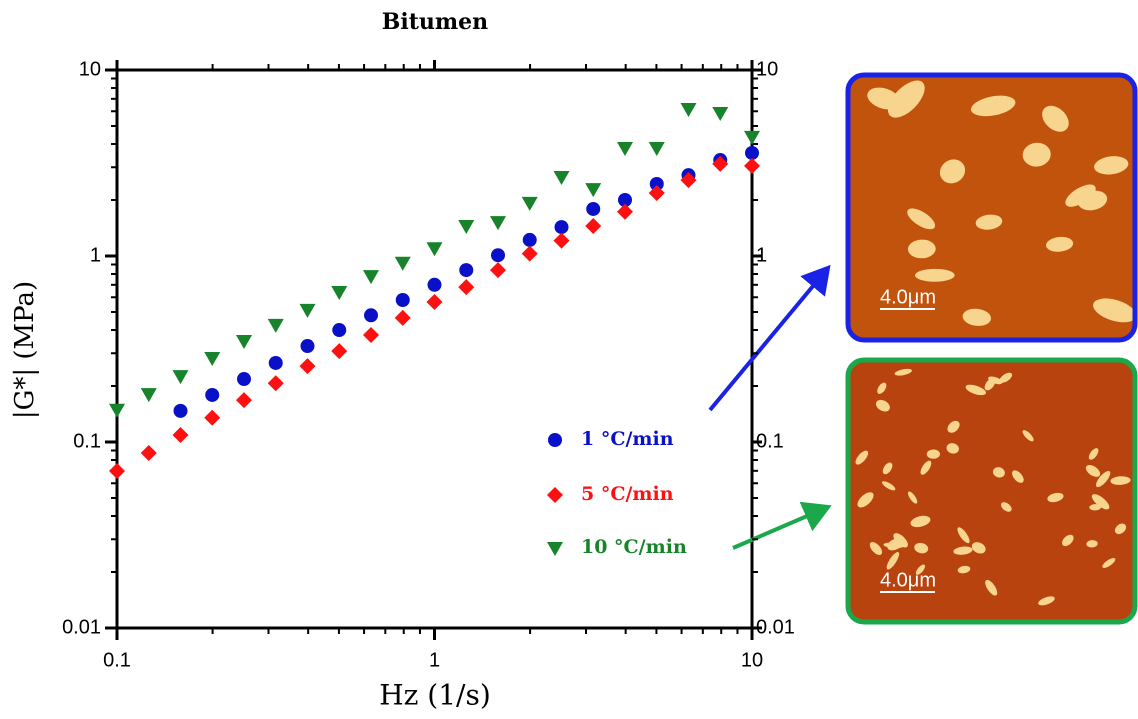 This screenshot has width=1138, height=719. What do you see at coordinates (90, 69) in the screenshot?
I see `y-tick-label: 10` at bounding box center [90, 69].